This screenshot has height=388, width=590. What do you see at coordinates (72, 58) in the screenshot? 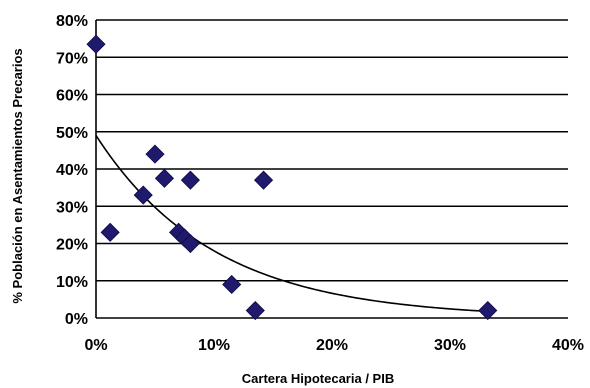
I see `y-tick-label: 70%` at bounding box center [72, 58].